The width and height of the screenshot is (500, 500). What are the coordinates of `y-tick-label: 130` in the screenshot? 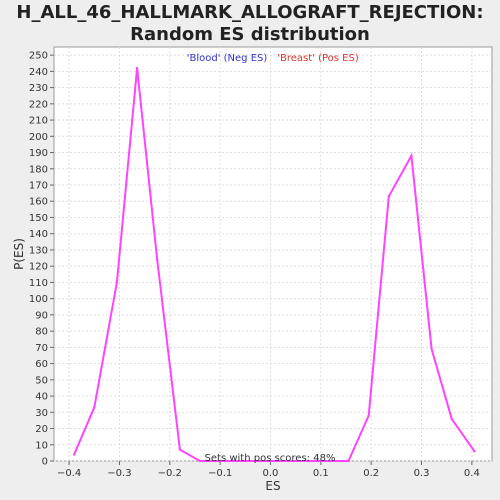 It's located at (38, 250).